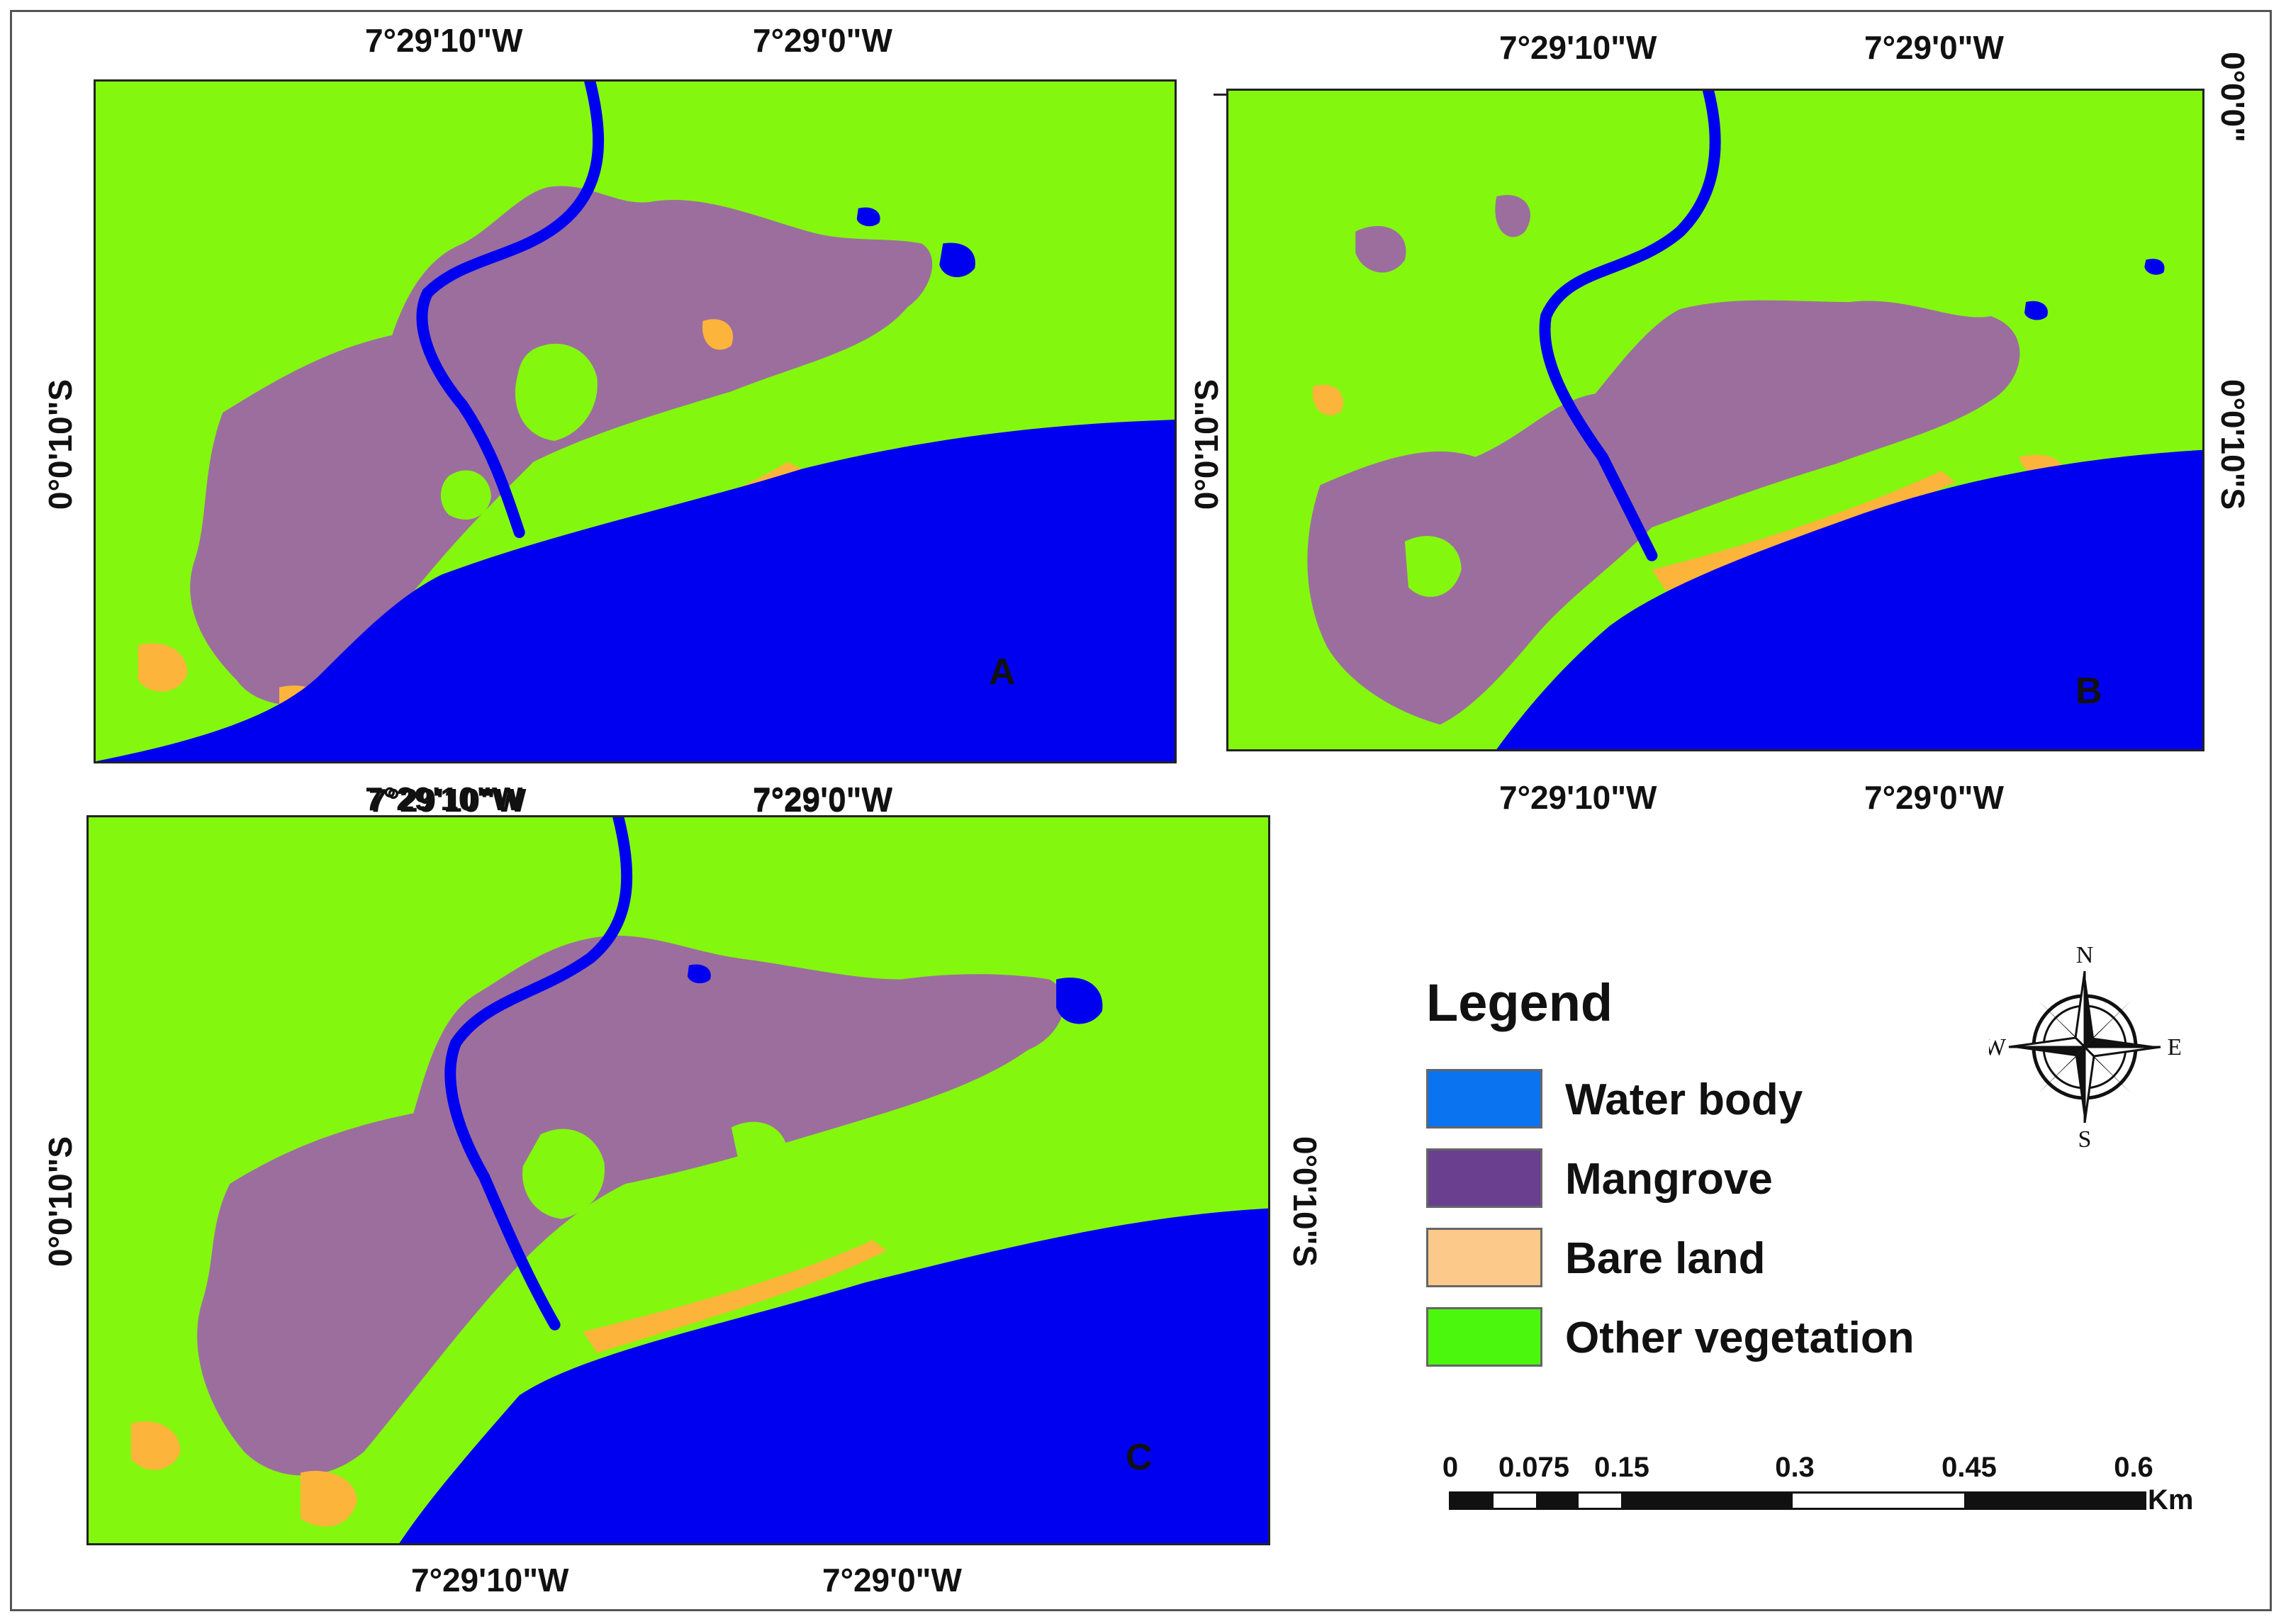  I want to click on legend-swatch-water, so click(1484, 1099).